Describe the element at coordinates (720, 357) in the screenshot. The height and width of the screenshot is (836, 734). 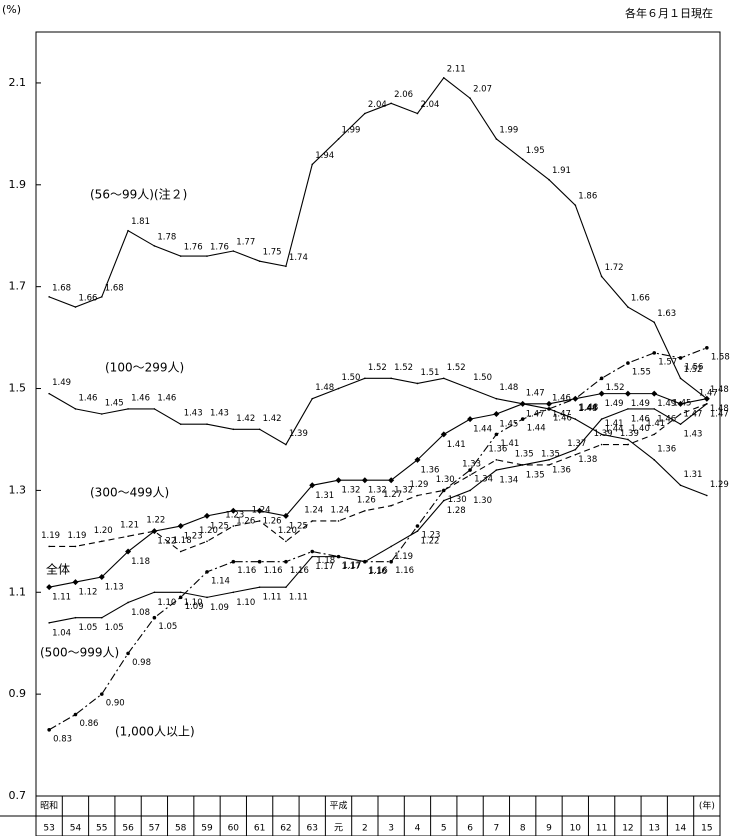
I see `value-label: 1.58` at that location.